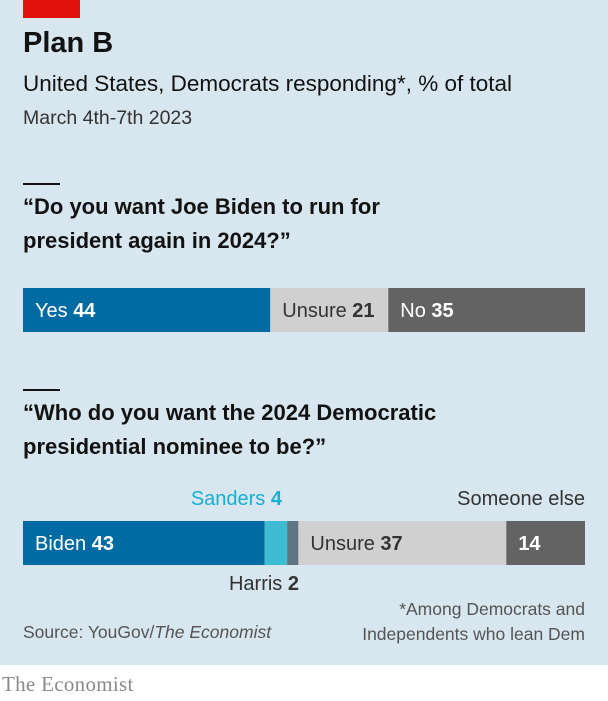 The height and width of the screenshot is (701, 608). I want to click on question-1-line-1: “Do you want Joe Biden to run for, so click(201, 206).